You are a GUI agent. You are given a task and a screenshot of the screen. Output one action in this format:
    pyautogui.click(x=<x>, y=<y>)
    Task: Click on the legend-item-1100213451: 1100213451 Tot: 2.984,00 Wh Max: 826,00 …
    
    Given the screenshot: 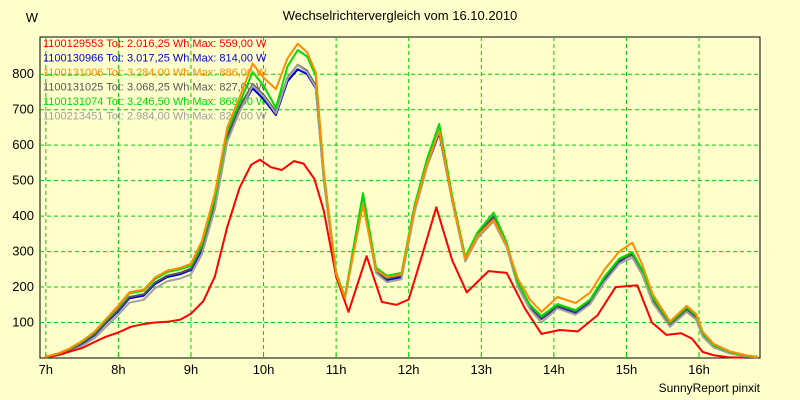 What is the action you would take?
    pyautogui.click(x=155, y=117)
    